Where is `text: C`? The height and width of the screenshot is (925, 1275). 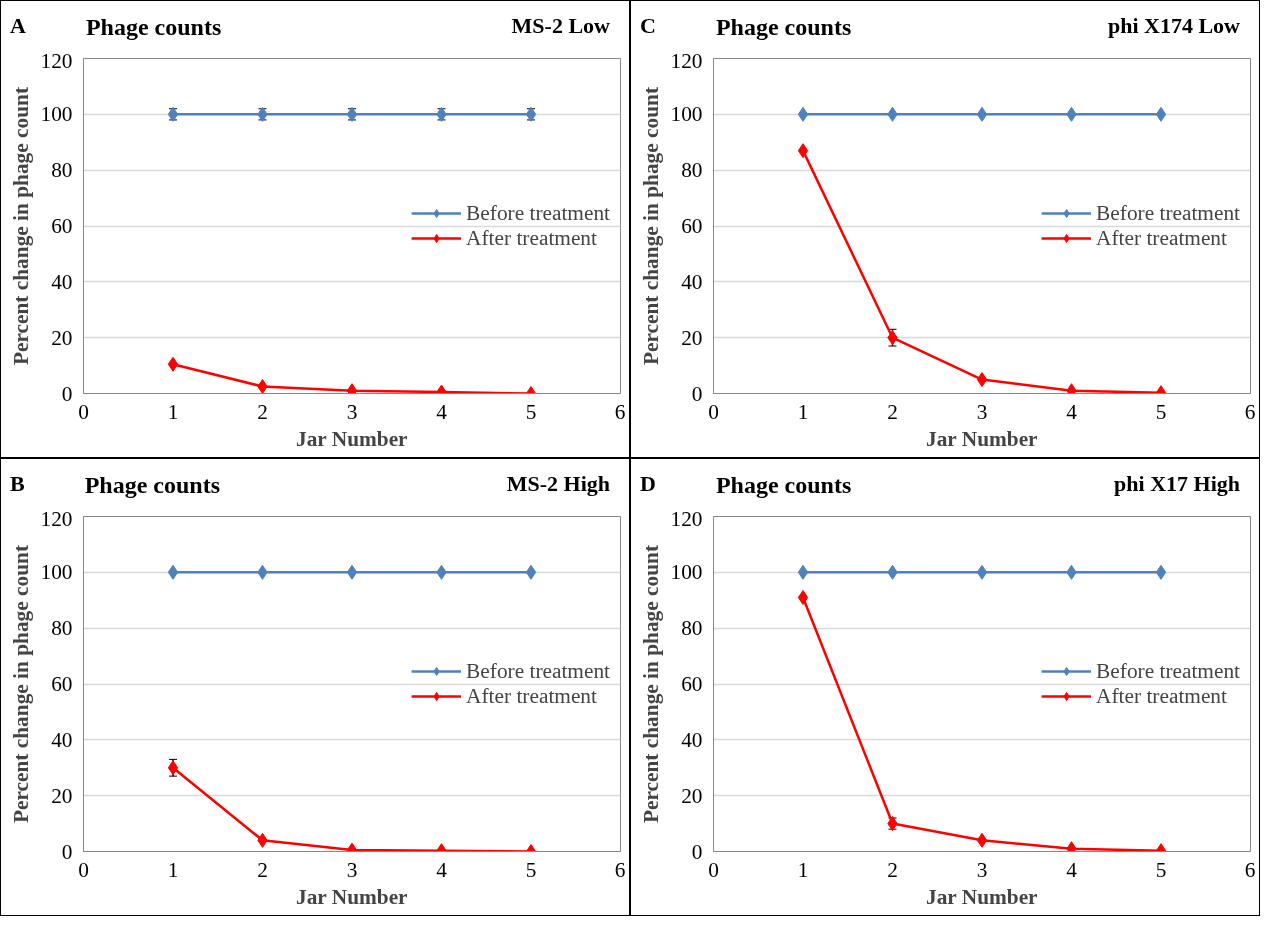 text: C is located at coordinates (648, 26).